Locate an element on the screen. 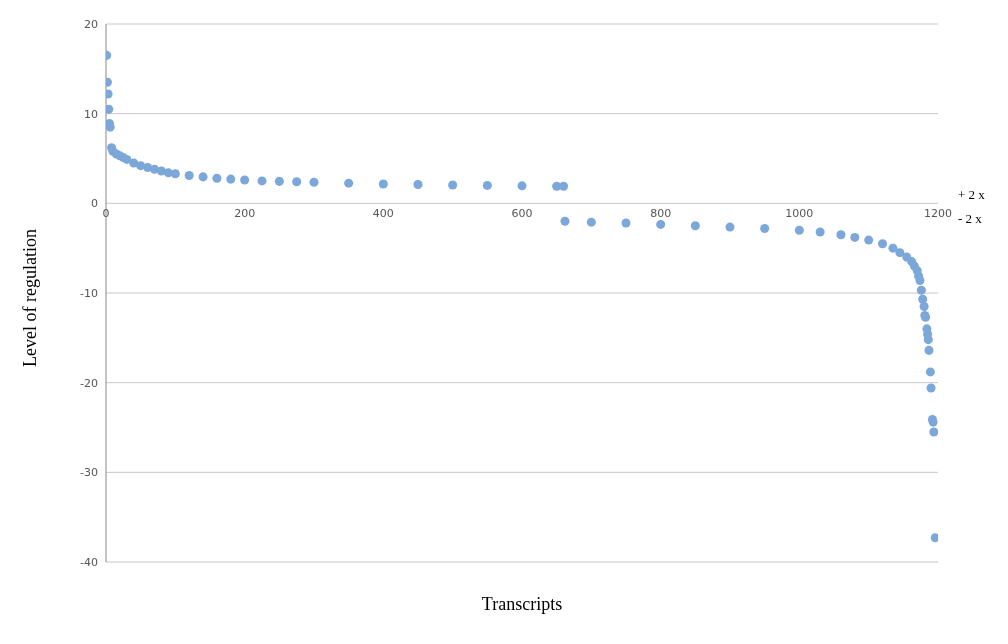 This screenshot has height=644, width=1008. y-tick-label: -30 is located at coordinates (89, 473).